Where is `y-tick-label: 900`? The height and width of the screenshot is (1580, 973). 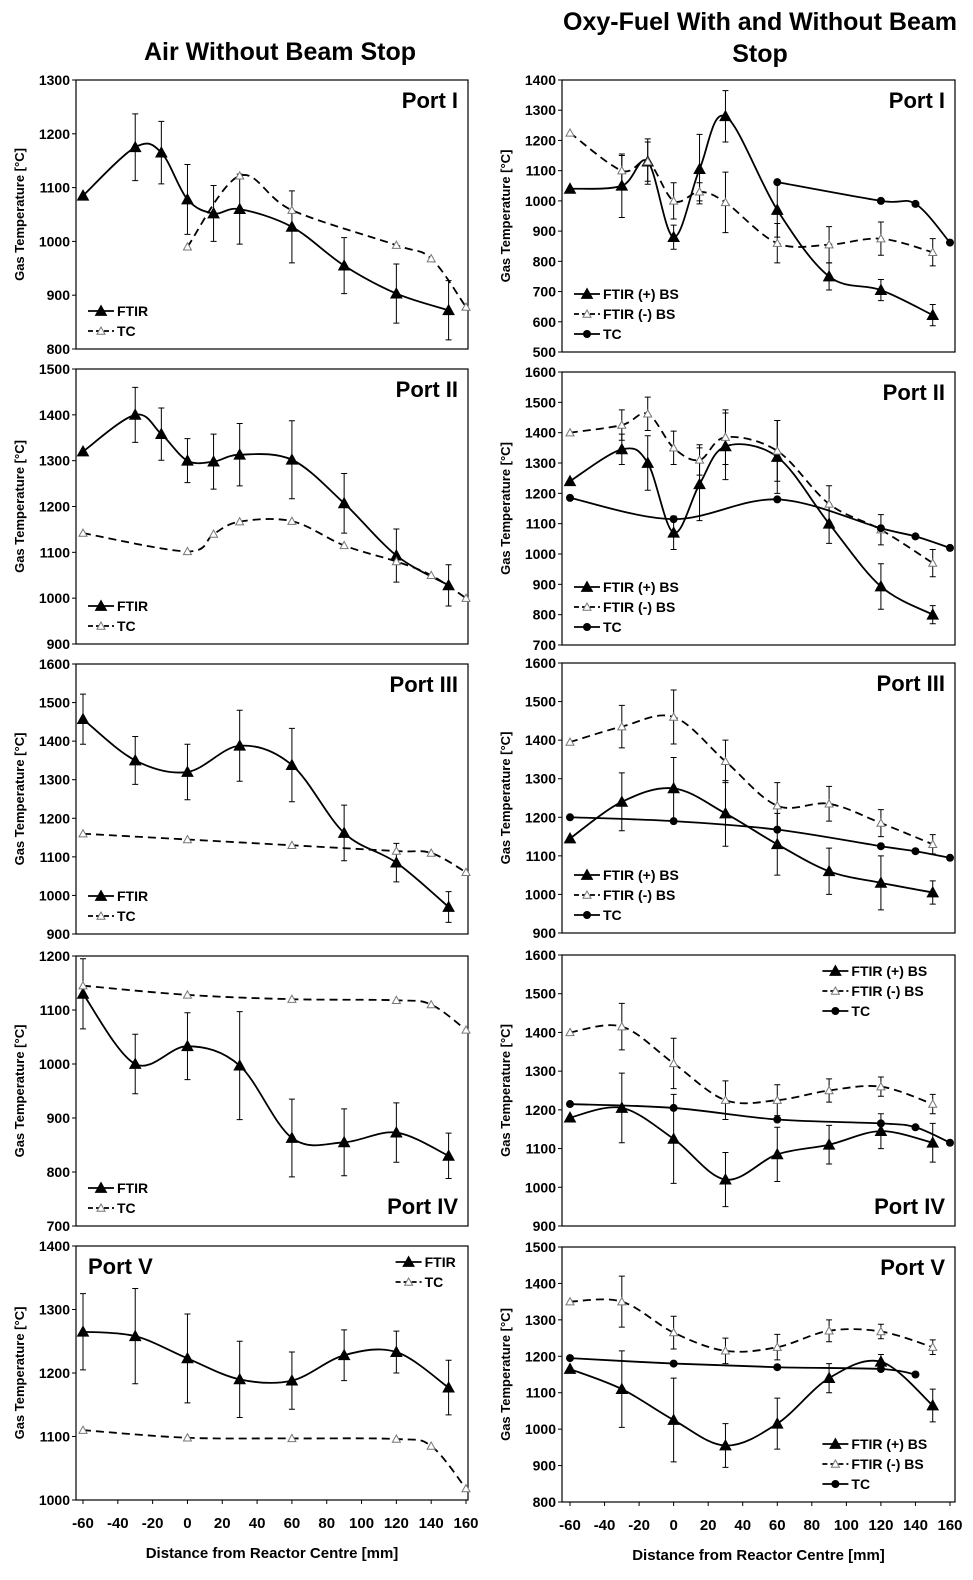 y-tick-label: 900 is located at coordinates (545, 231).